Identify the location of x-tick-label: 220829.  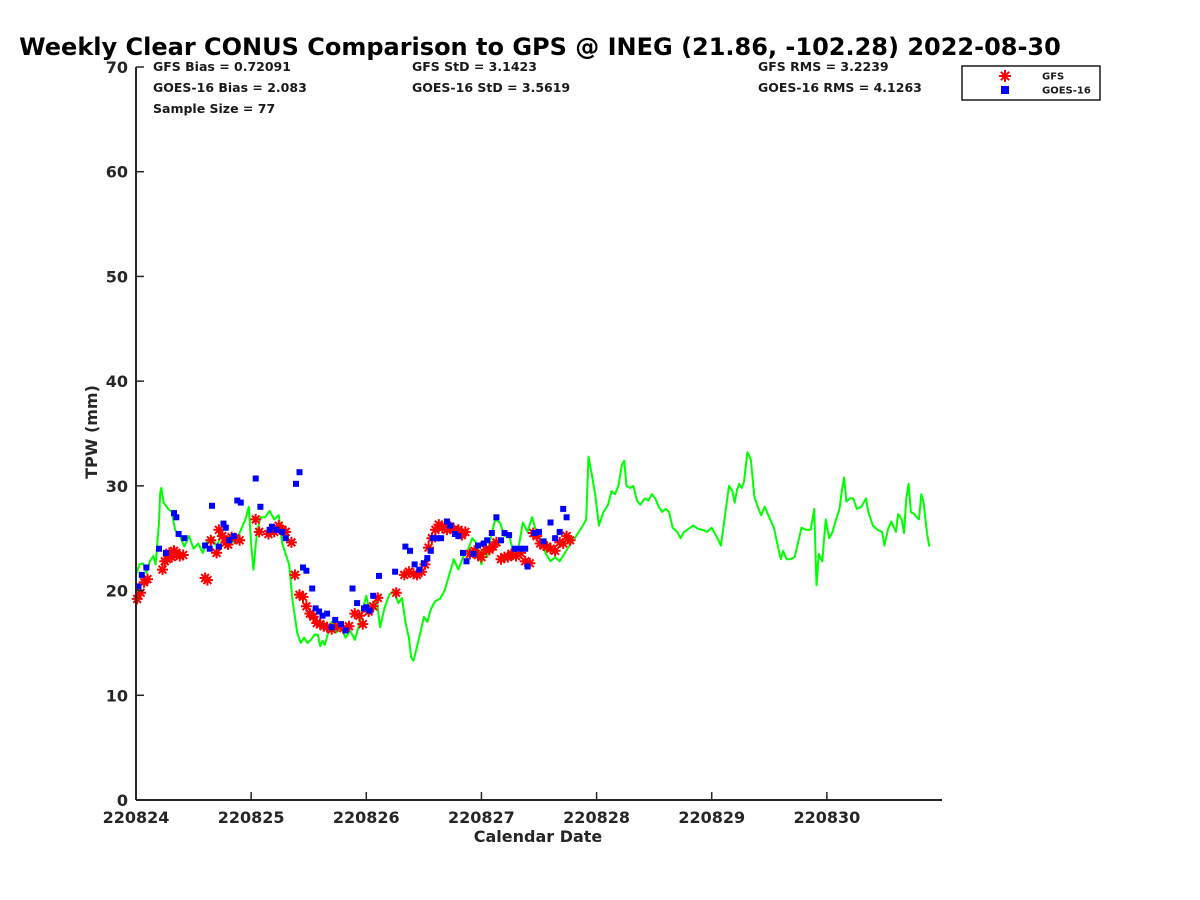
(711, 817).